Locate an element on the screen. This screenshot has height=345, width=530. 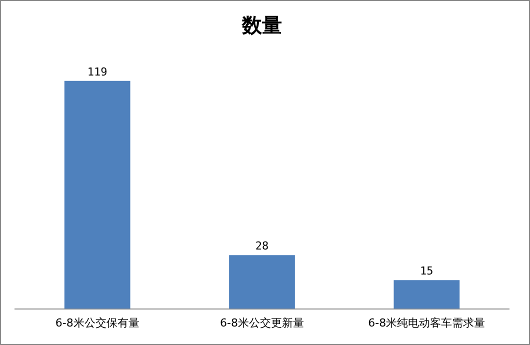
x-tick-label: 6-8米公交更新量 is located at coordinates (262, 323).